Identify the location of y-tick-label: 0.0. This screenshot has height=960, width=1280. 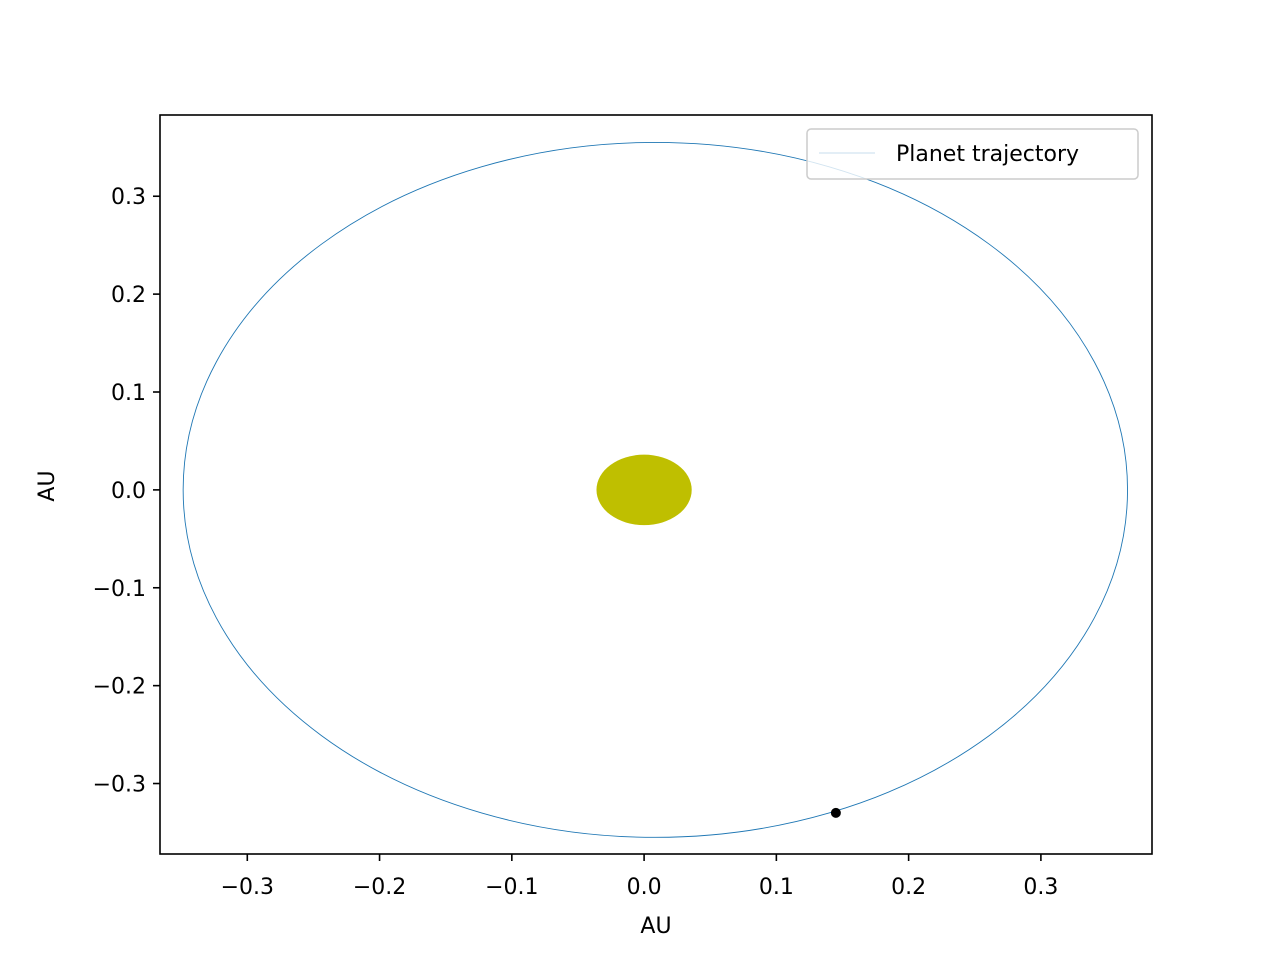
(128, 491).